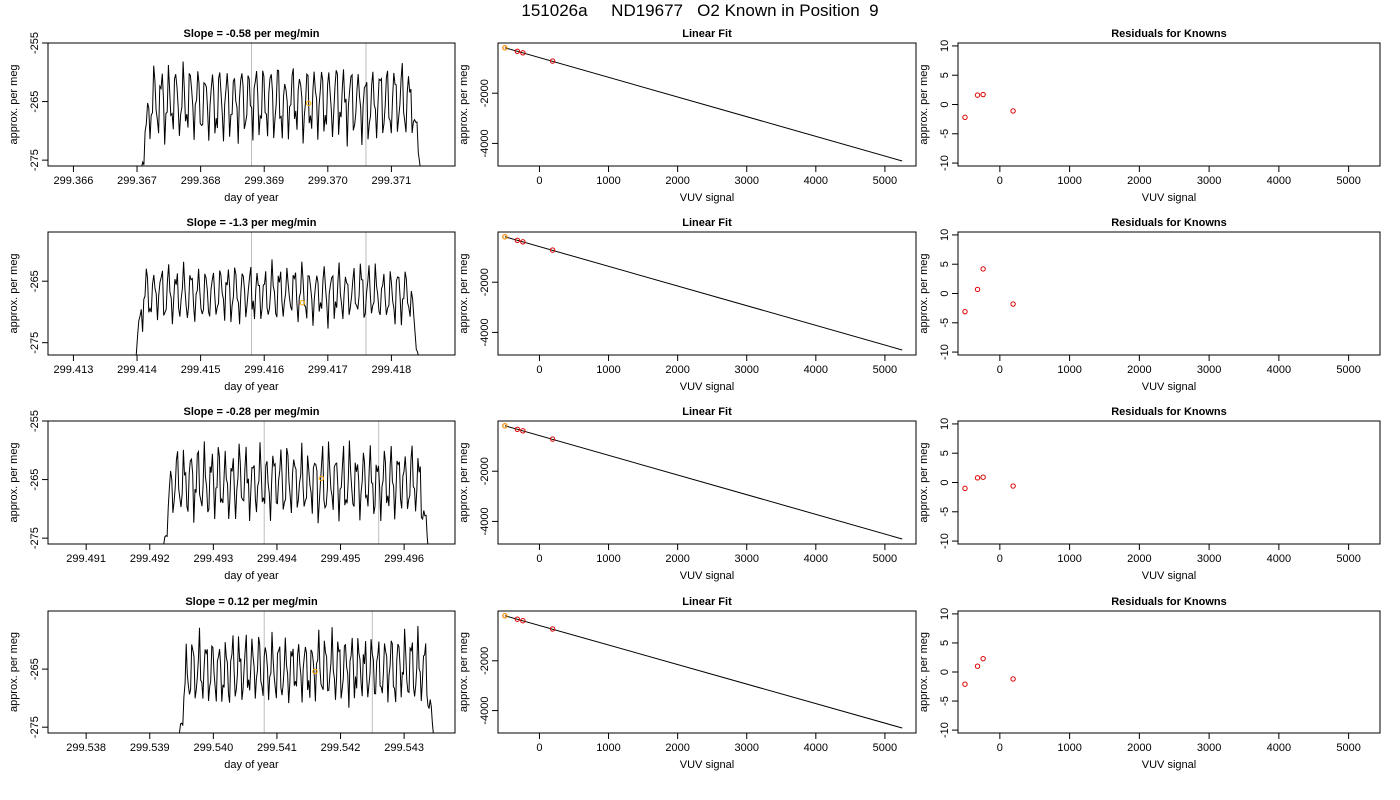 The width and height of the screenshot is (1400, 800). I want to click on panel-title: Slope = -1.3 per meg/min, so click(252, 223).